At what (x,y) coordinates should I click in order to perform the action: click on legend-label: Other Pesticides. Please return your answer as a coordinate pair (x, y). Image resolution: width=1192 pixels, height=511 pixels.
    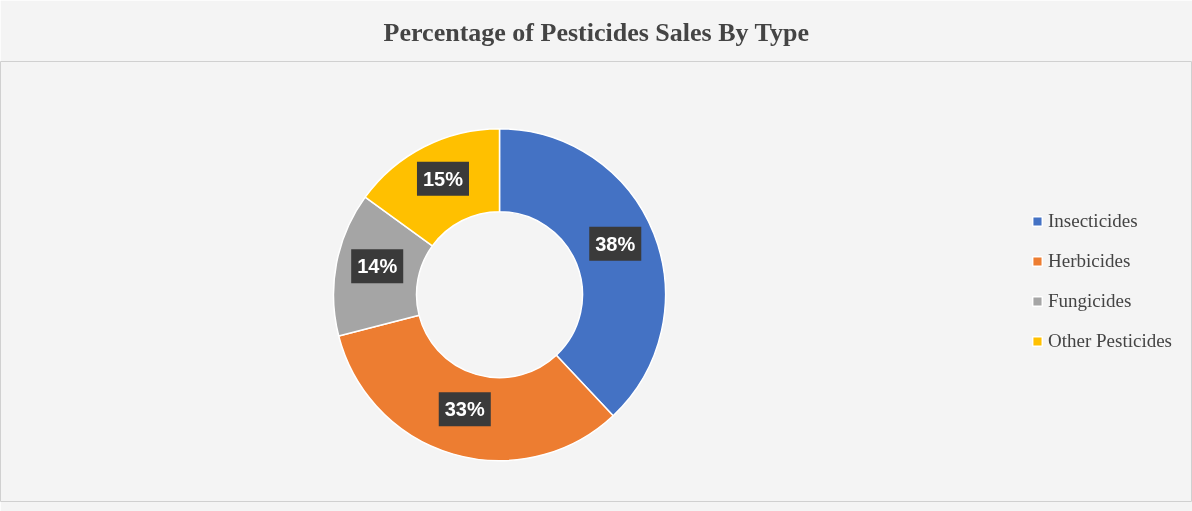
    Looking at the image, I should click on (1109, 341).